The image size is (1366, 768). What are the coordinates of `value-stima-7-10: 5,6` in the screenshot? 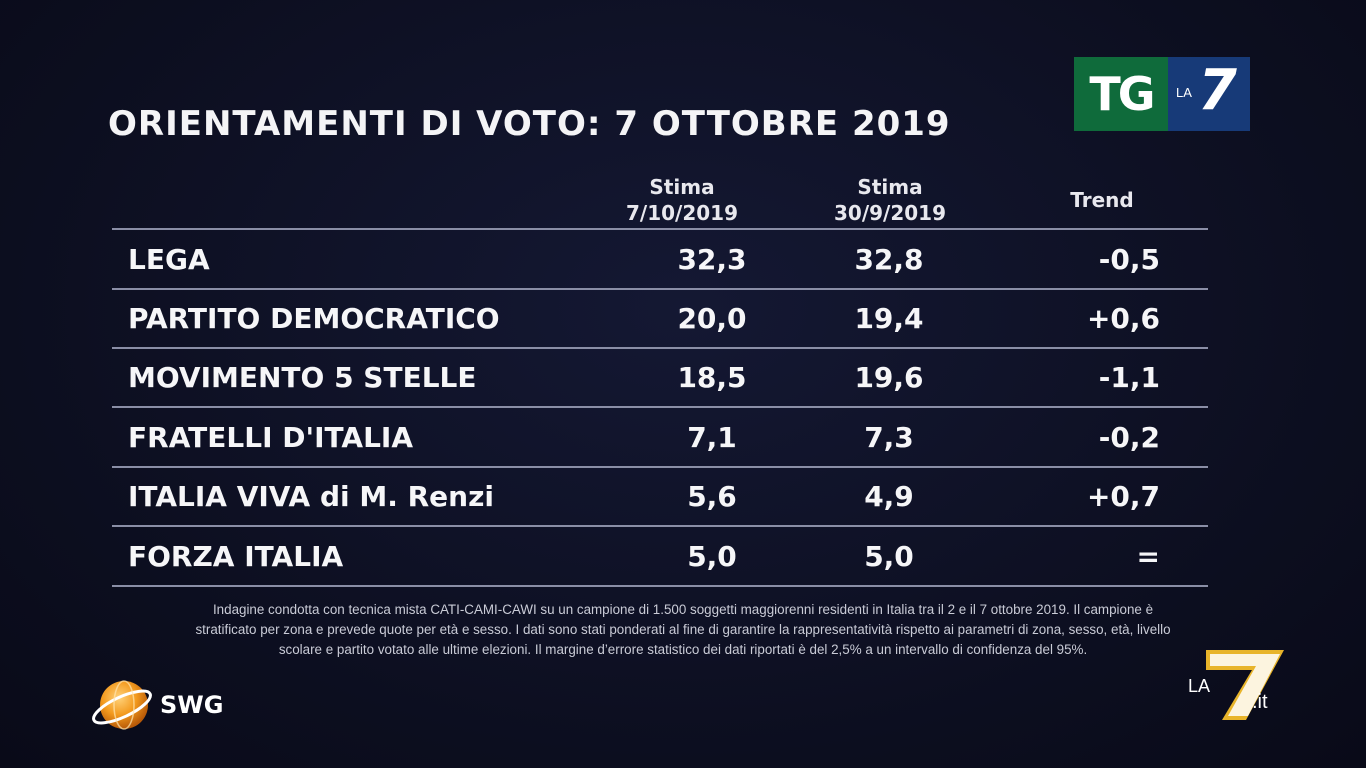 It's located at (712, 496).